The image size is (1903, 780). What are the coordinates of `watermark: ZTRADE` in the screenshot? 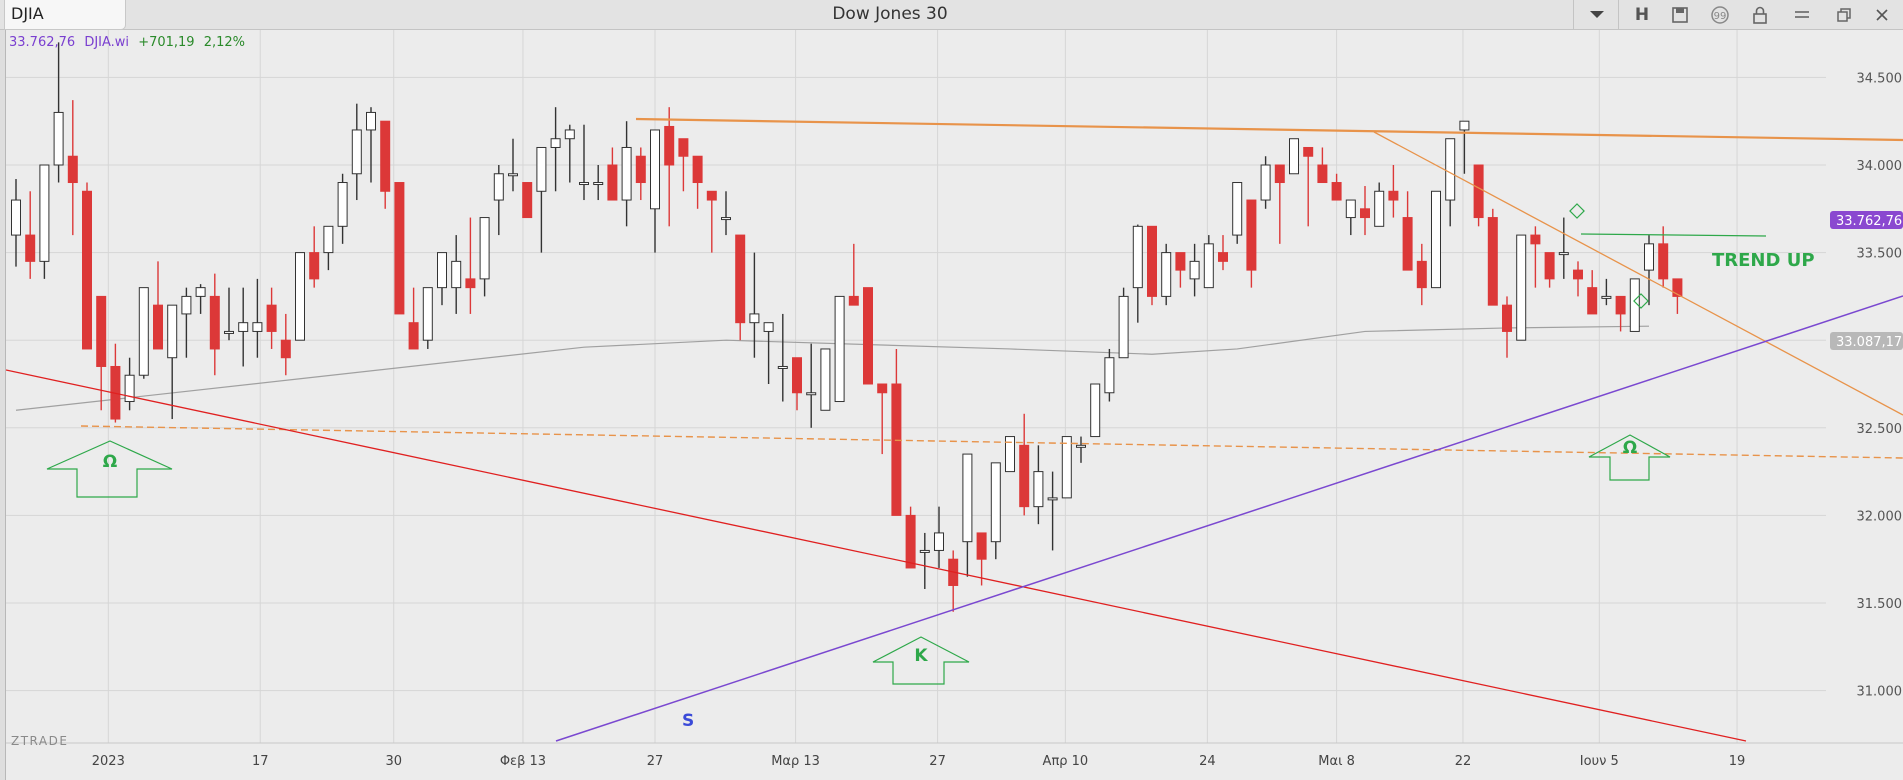 It's located at (39, 741).